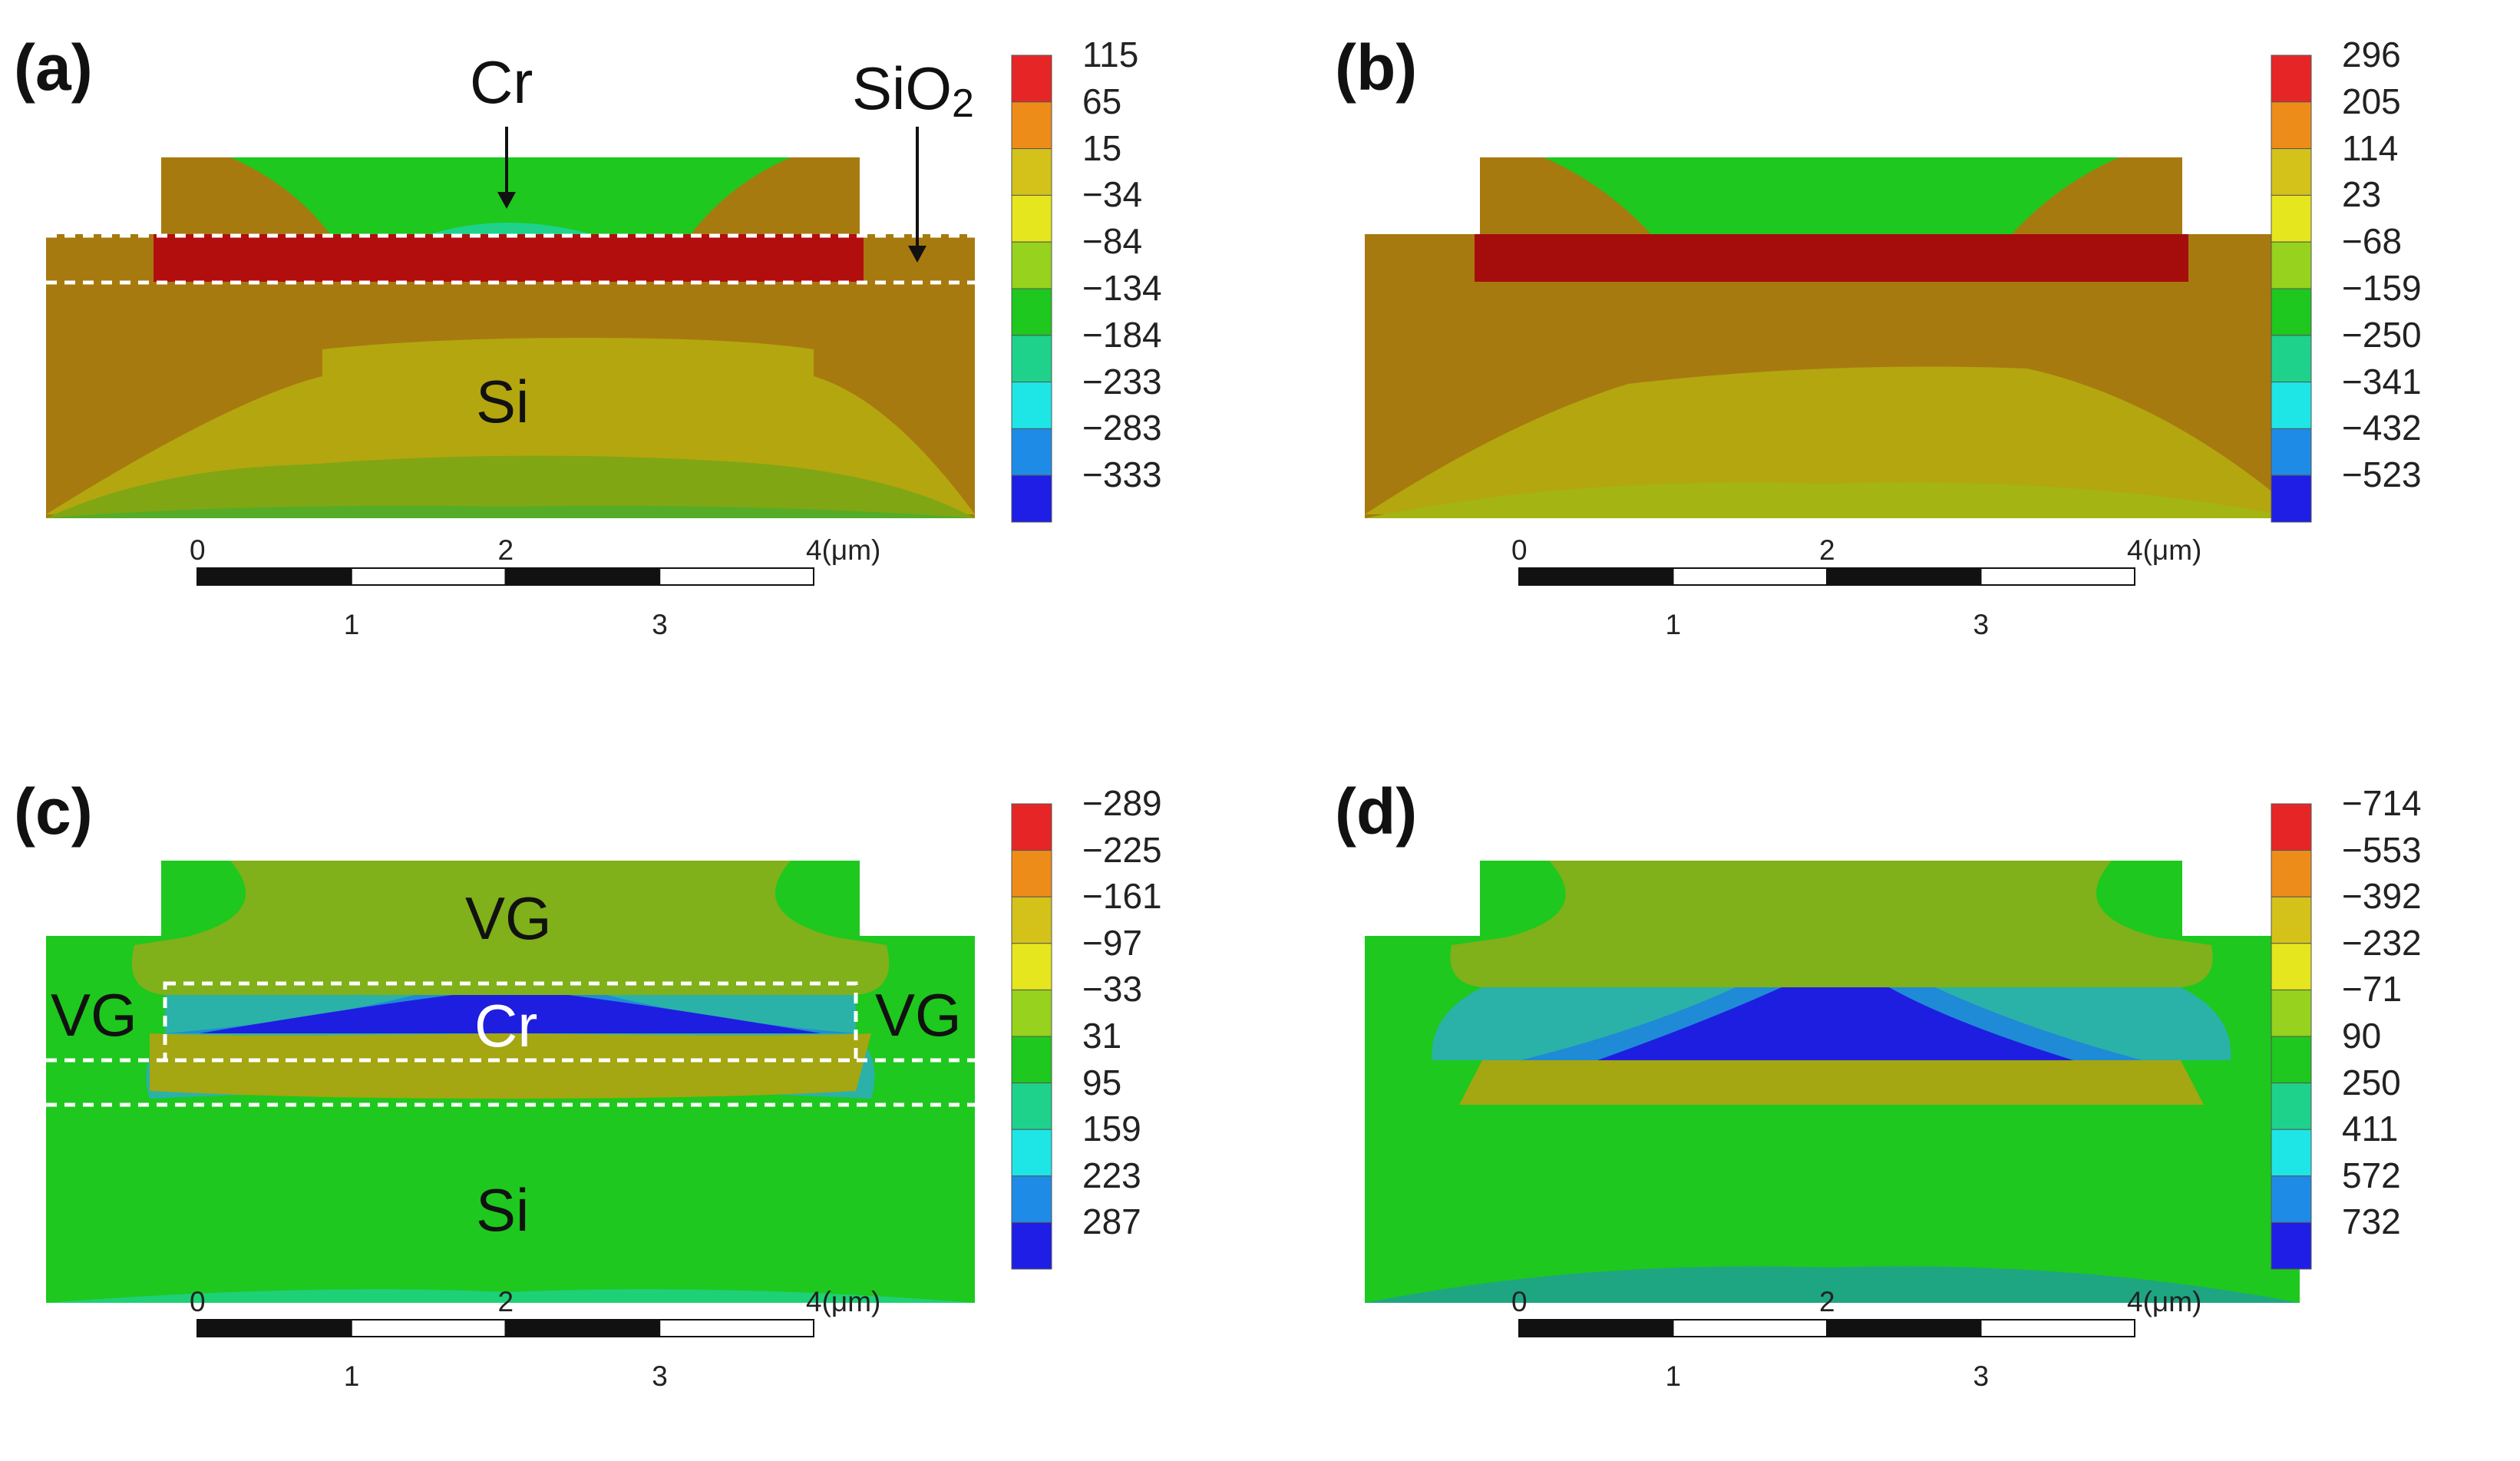 Image resolution: width=2520 pixels, height=1461 pixels. I want to click on colorbar-tick-label: −71, so click(2372, 990).